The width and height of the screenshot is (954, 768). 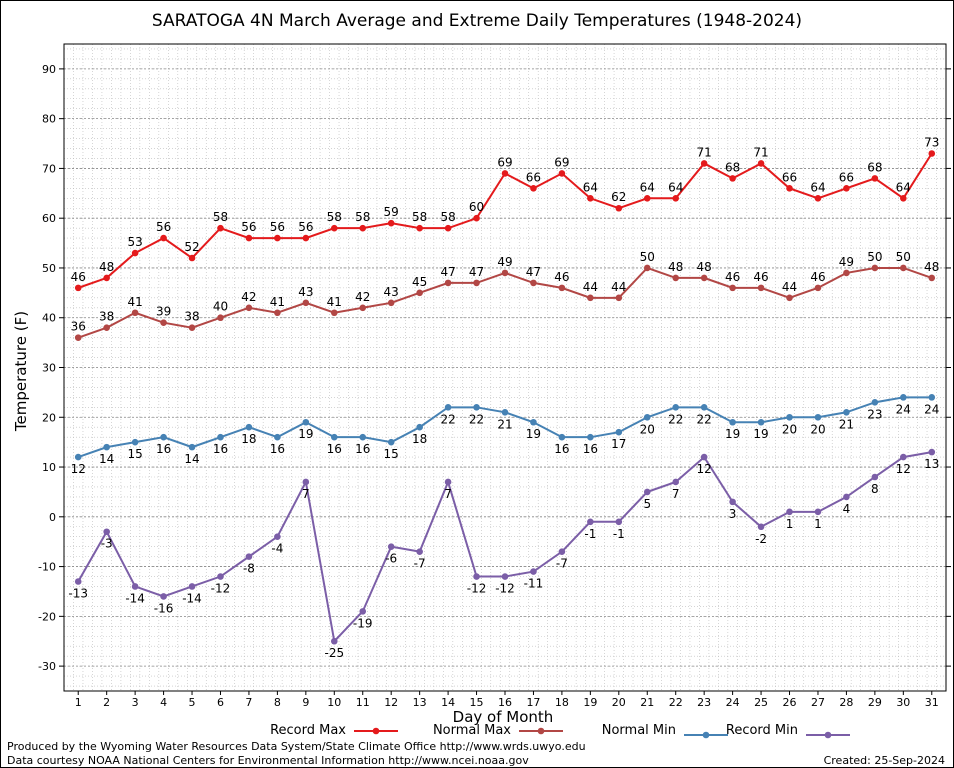 What do you see at coordinates (220, 702) in the screenshot?
I see `x-tick-label: 6` at bounding box center [220, 702].